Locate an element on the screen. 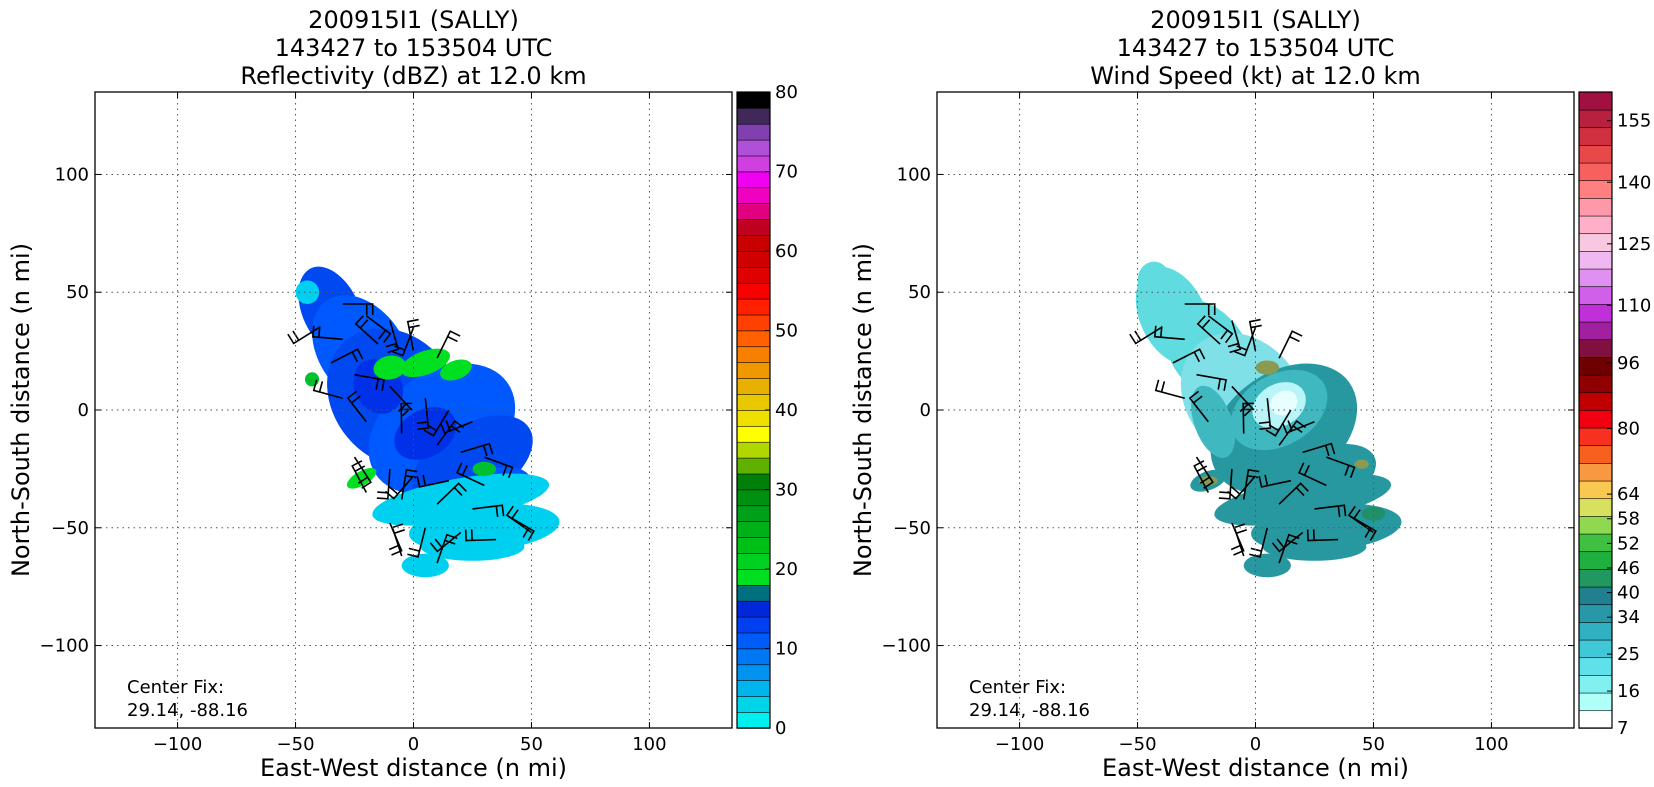 The height and width of the screenshot is (787, 1654). y-tick-label: −100 is located at coordinates (64, 646).